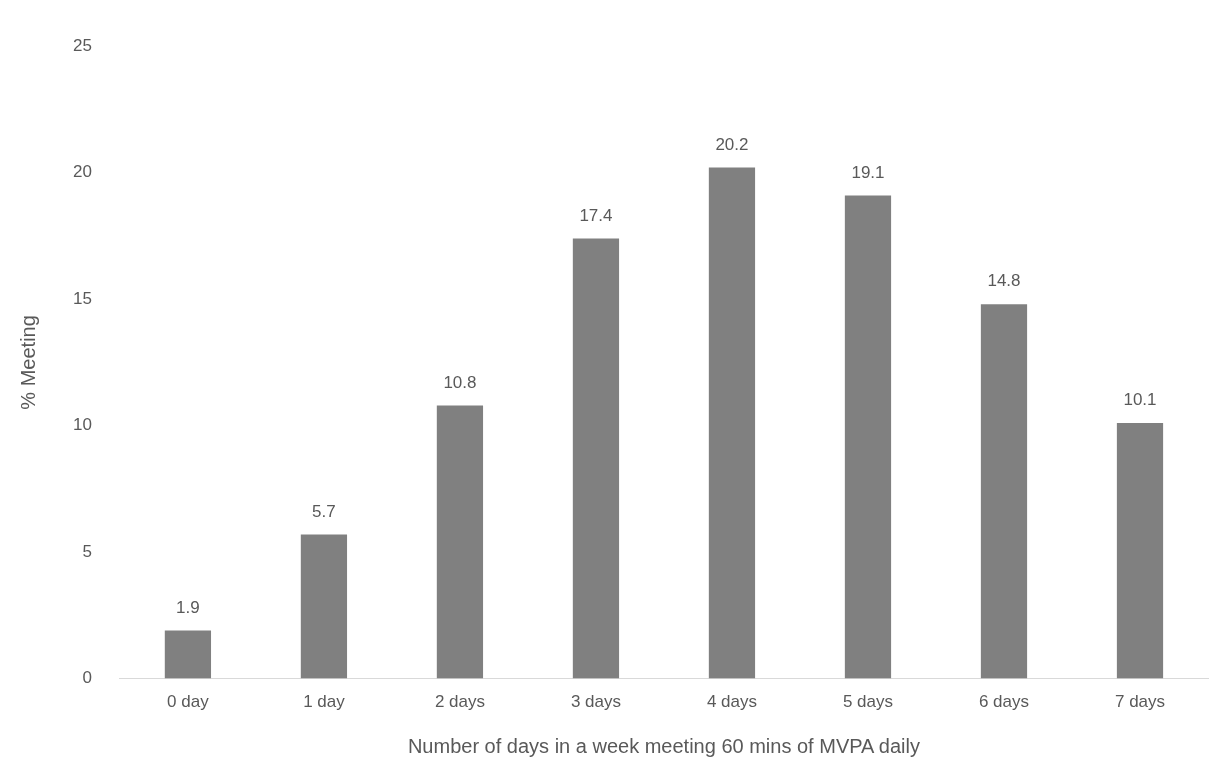  Describe the element at coordinates (732, 702) in the screenshot. I see `x-tick-label: 4 days` at that location.